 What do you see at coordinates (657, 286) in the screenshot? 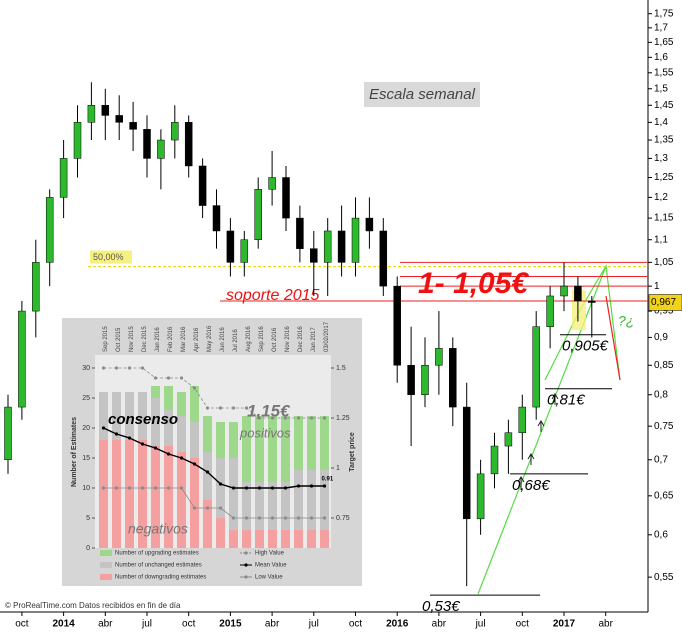
I see `y-tick-label: 1` at bounding box center [657, 286].